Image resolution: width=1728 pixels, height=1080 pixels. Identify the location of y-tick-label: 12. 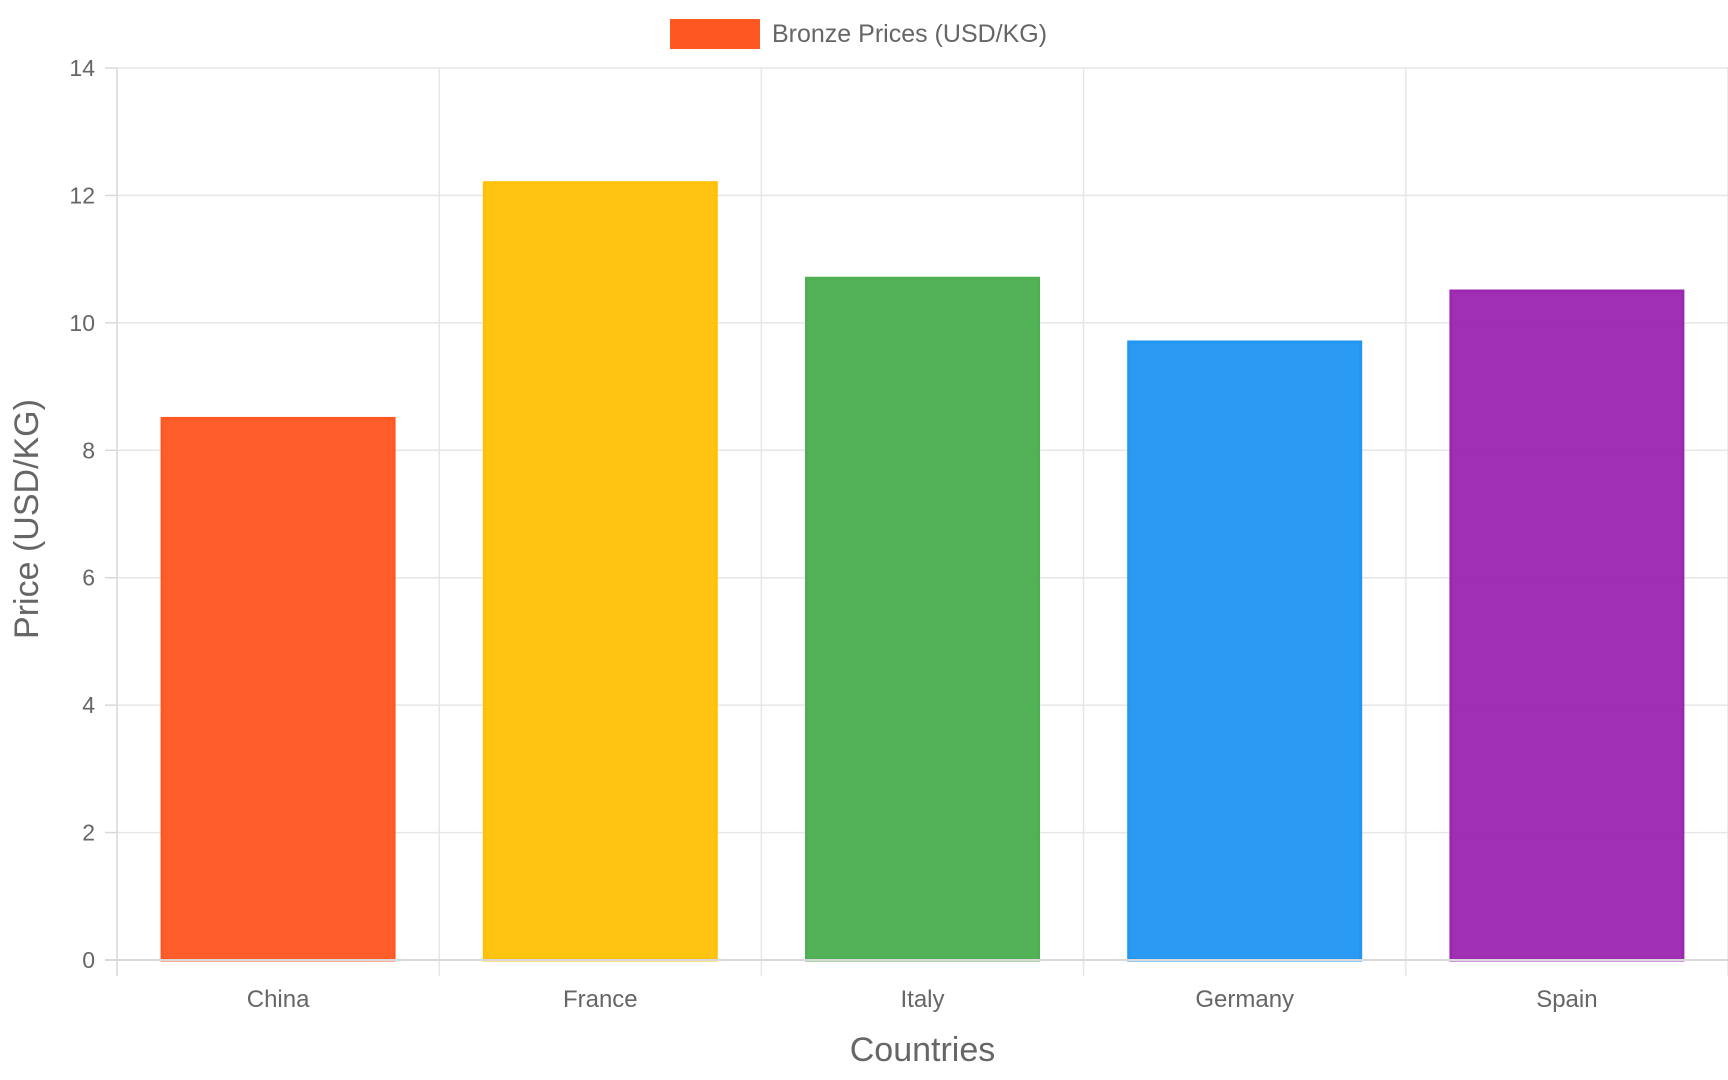
(82, 195).